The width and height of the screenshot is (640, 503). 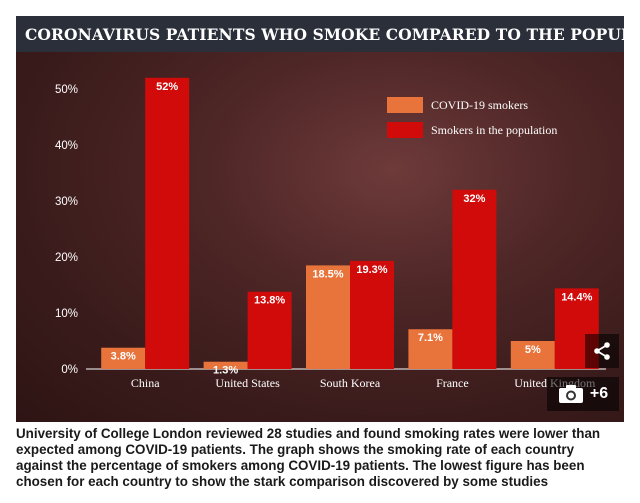 What do you see at coordinates (479, 105) in the screenshot?
I see `legend-label: COVID-19 smokers` at bounding box center [479, 105].